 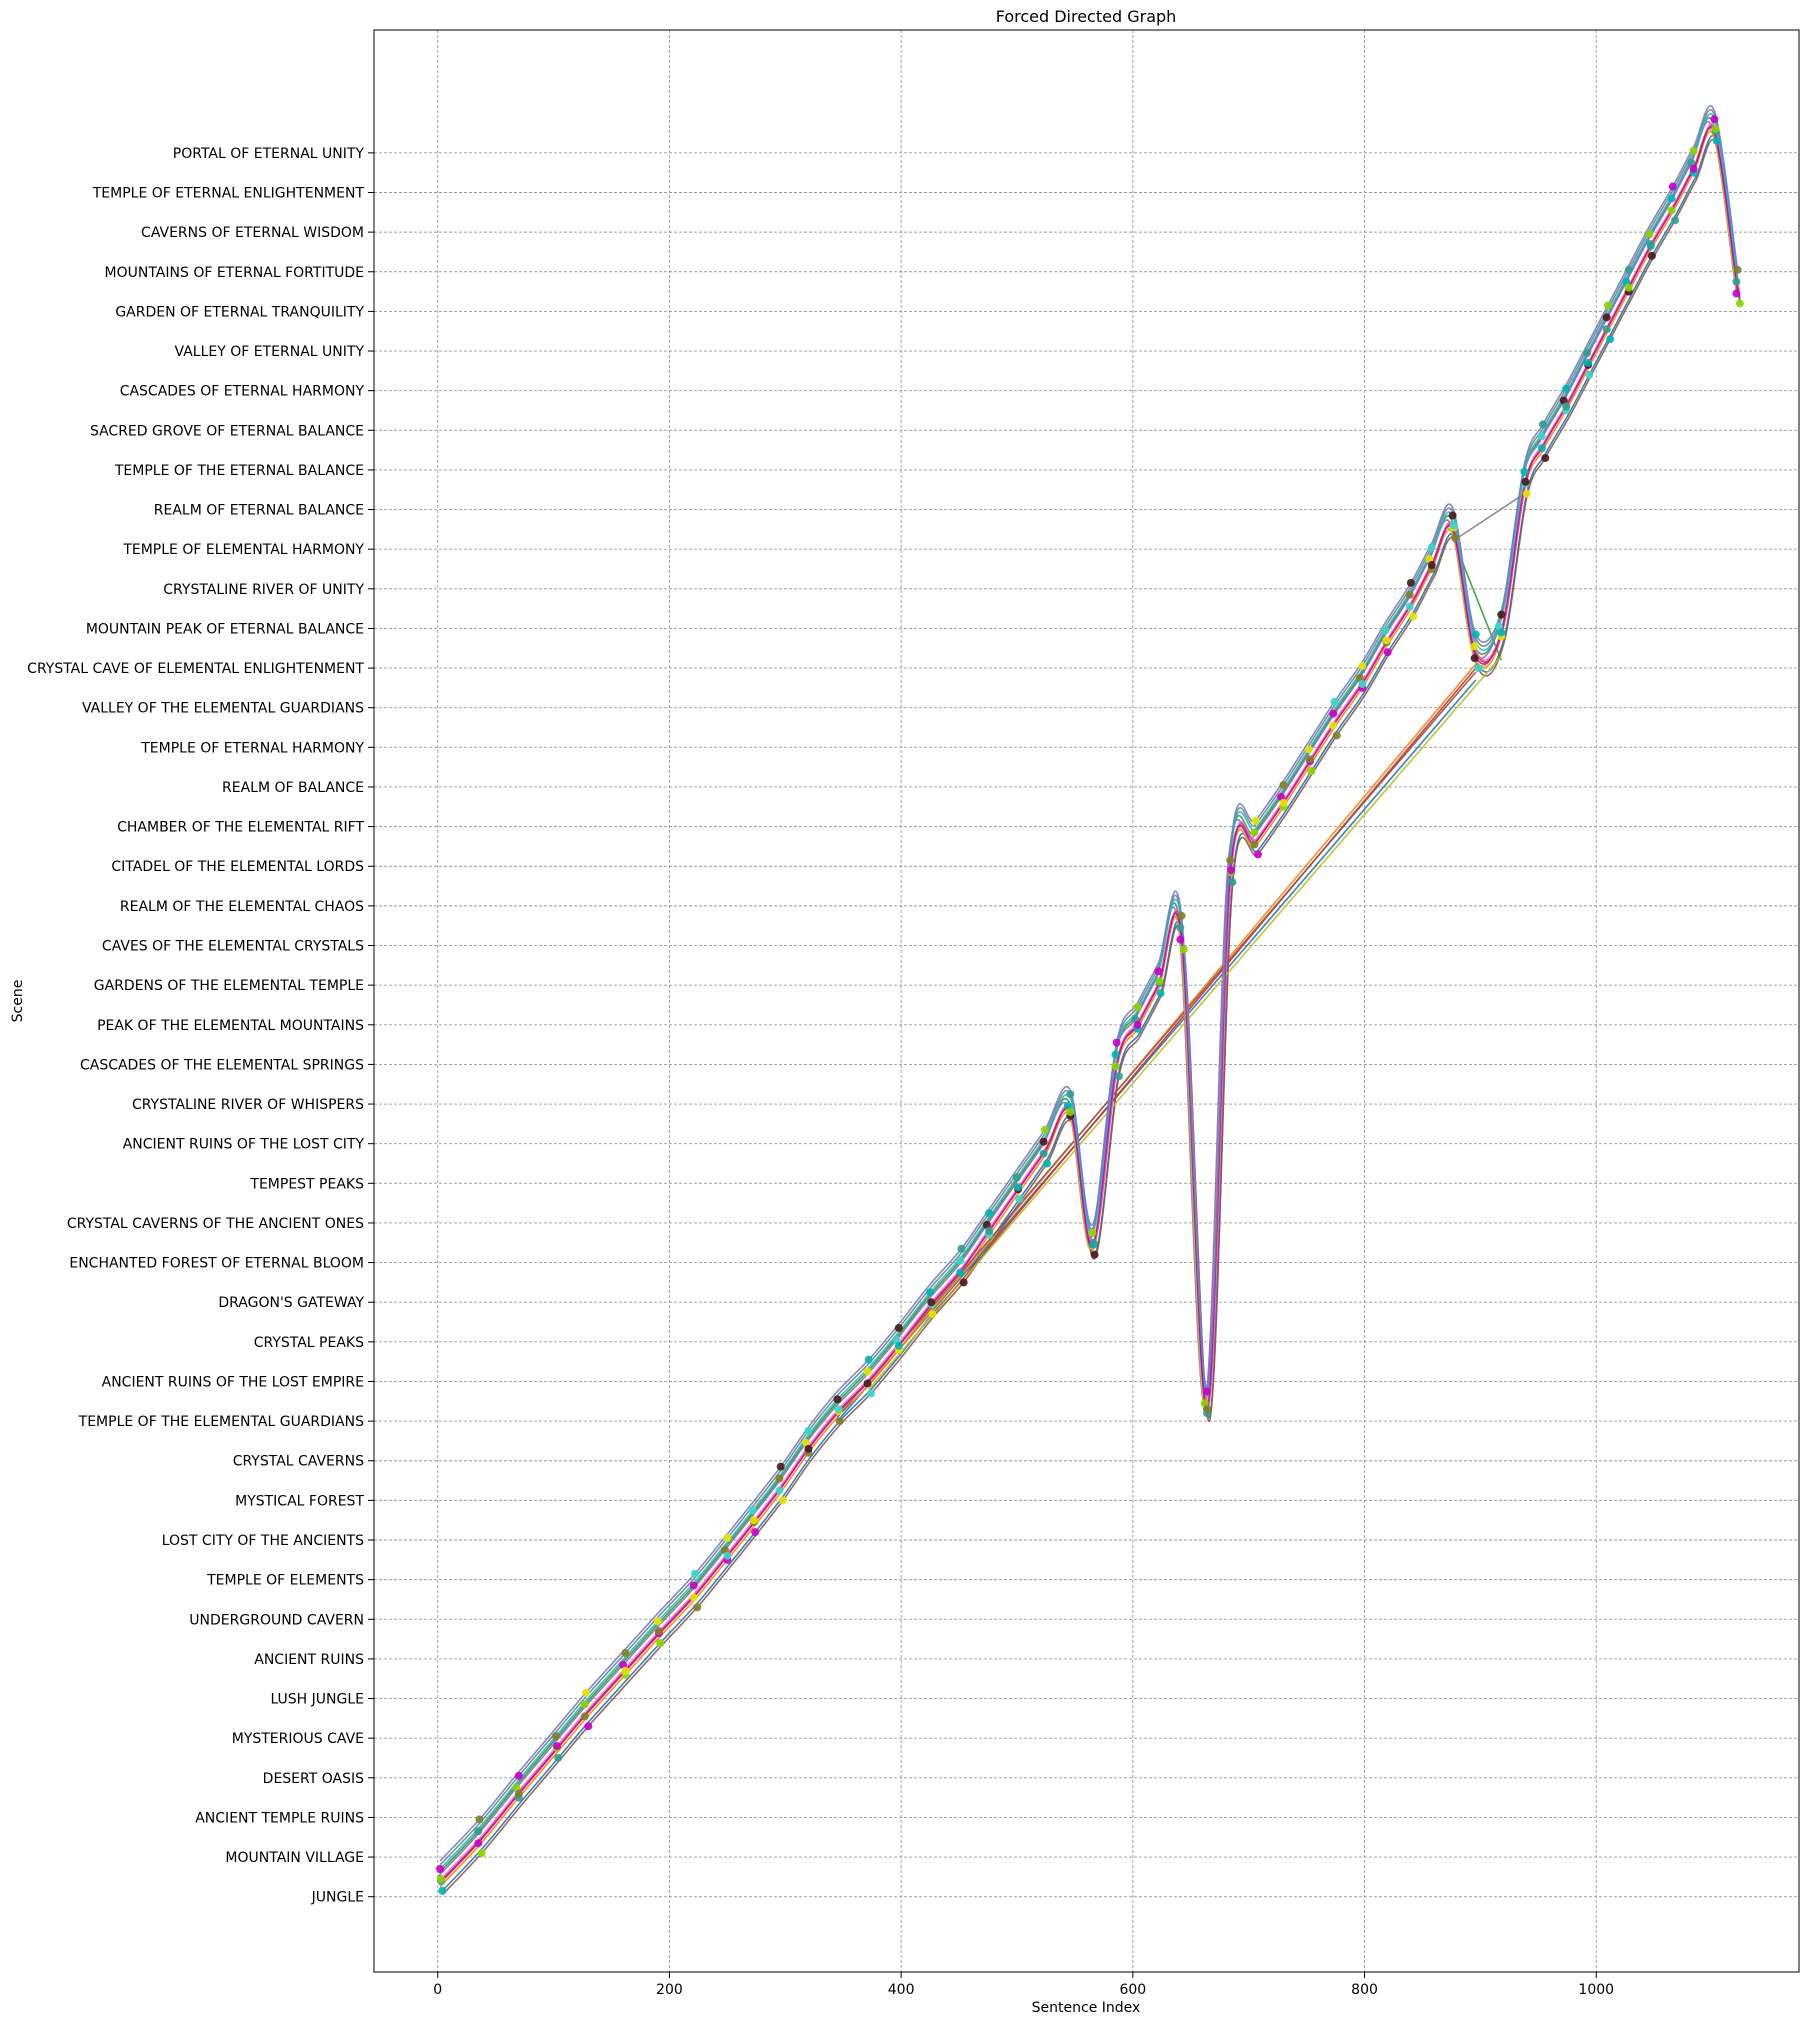 I want to click on y-tick-label: CRYSTALINE RIVER OF WHISPERS, so click(x=248, y=1105).